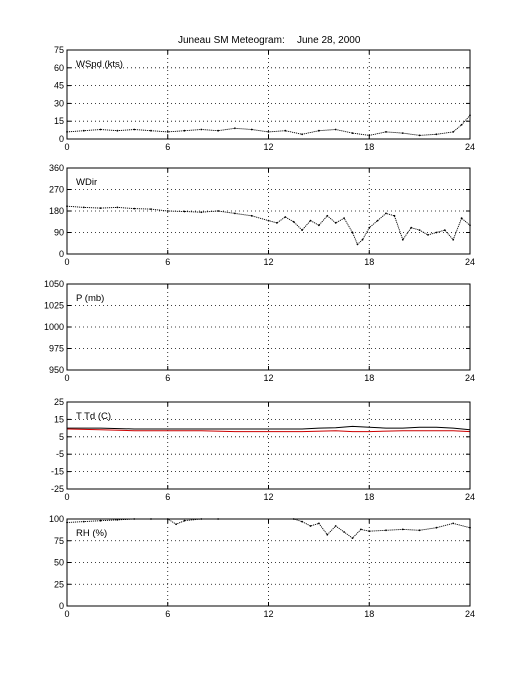 This screenshot has width=520, height=683. I want to click on y-tick-label: -25, so click(57, 489).